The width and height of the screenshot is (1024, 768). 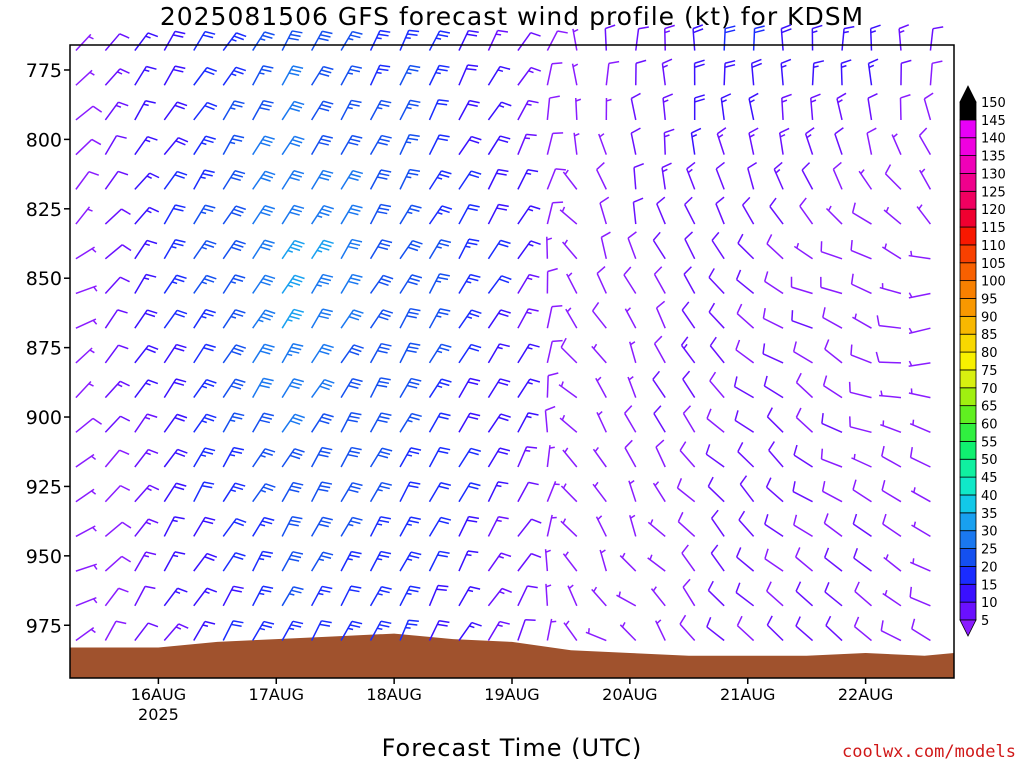 I want to click on colorbar-label-5: 5, so click(x=985, y=621).